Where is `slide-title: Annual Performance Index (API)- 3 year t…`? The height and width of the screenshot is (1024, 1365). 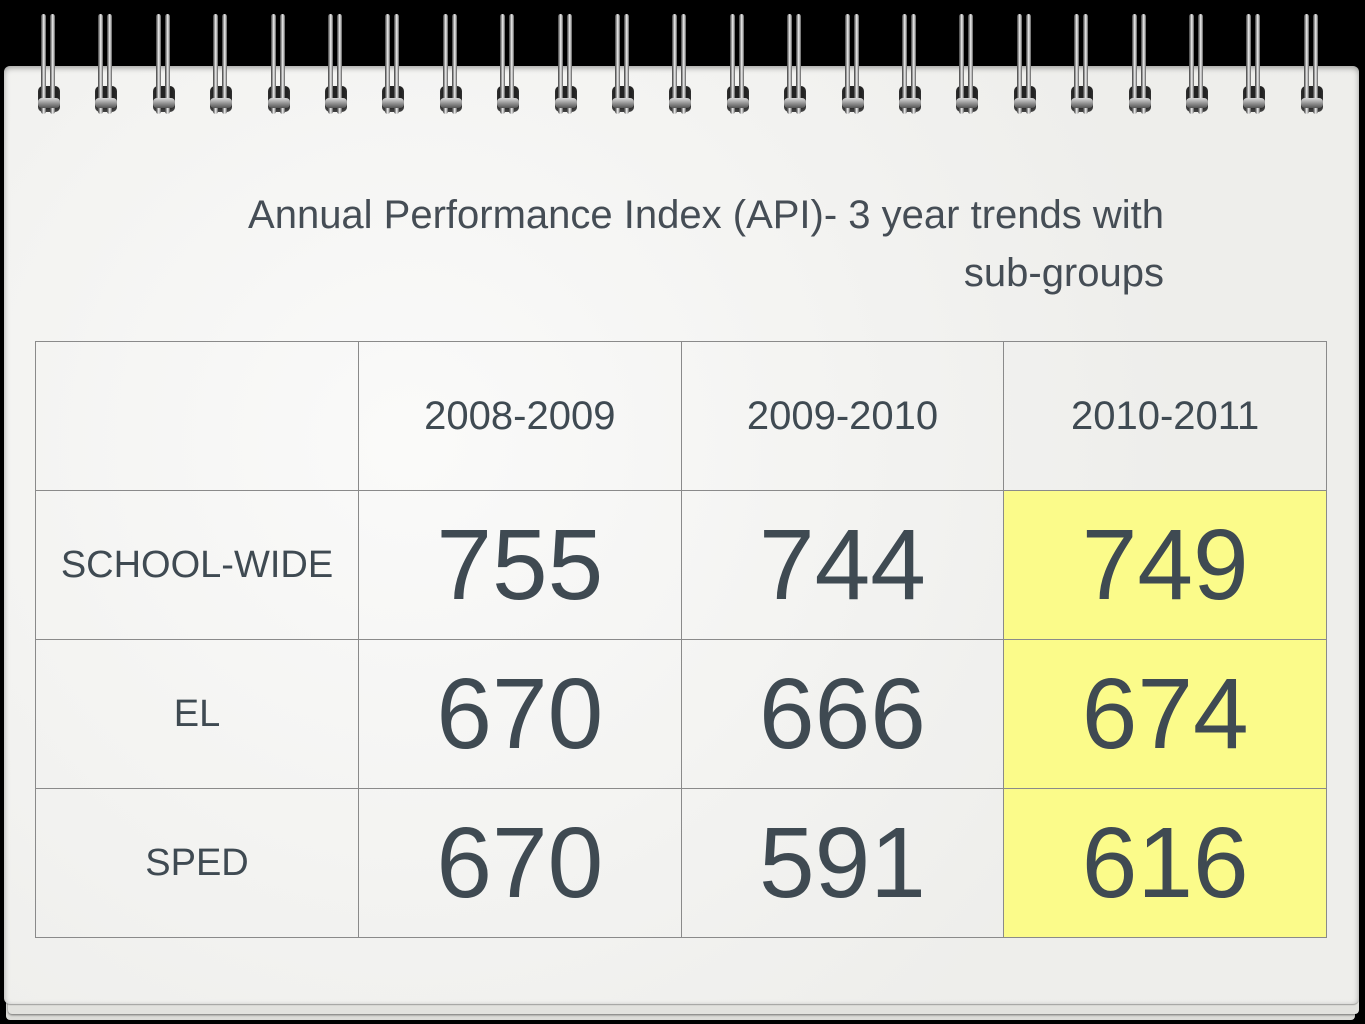
slide-title: Annual Performance Index (API)- 3 year t… is located at coordinates (706, 244).